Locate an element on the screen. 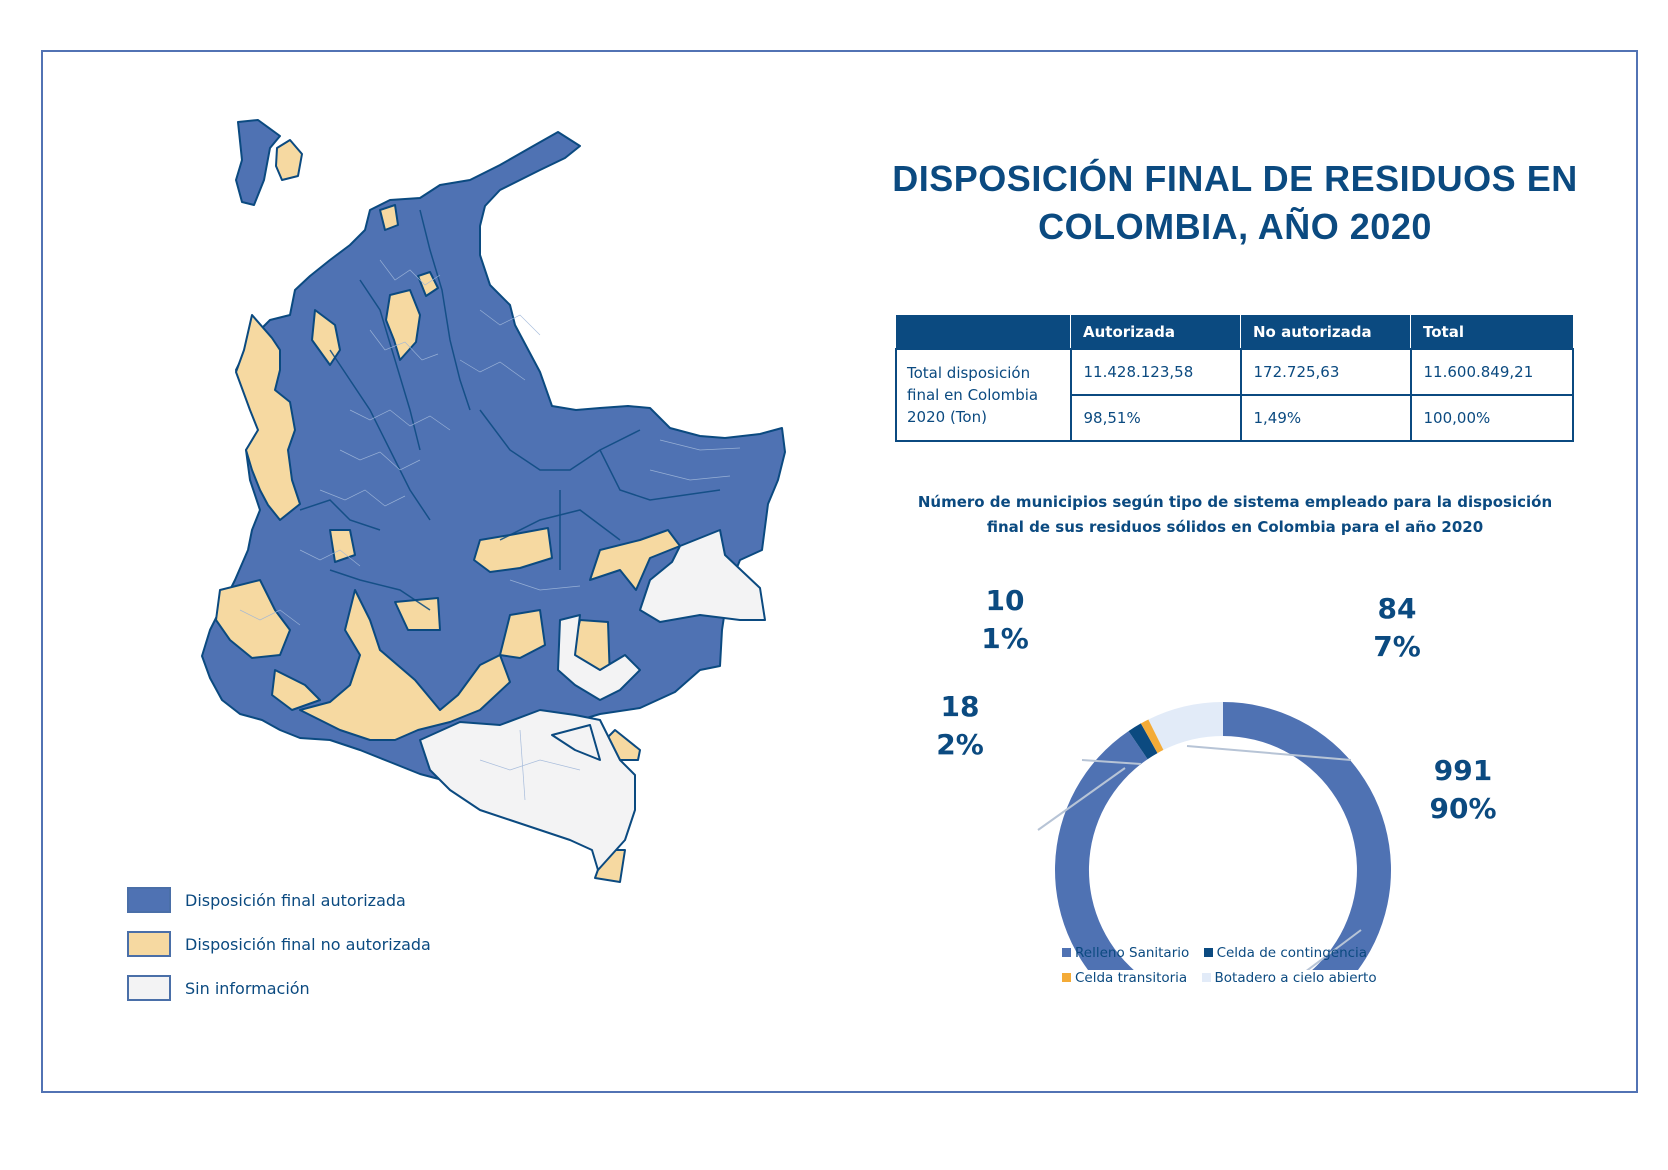 The height and width of the screenshot is (1170, 1668). cell-autorizada-ton: 11.428.123,58 is located at coordinates (1155, 372).